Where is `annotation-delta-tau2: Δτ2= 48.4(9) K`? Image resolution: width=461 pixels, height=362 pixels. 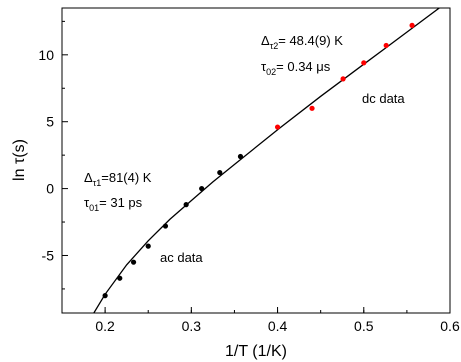
annotation-delta-tau2: Δτ2= 48.4(9) K is located at coordinates (302, 42).